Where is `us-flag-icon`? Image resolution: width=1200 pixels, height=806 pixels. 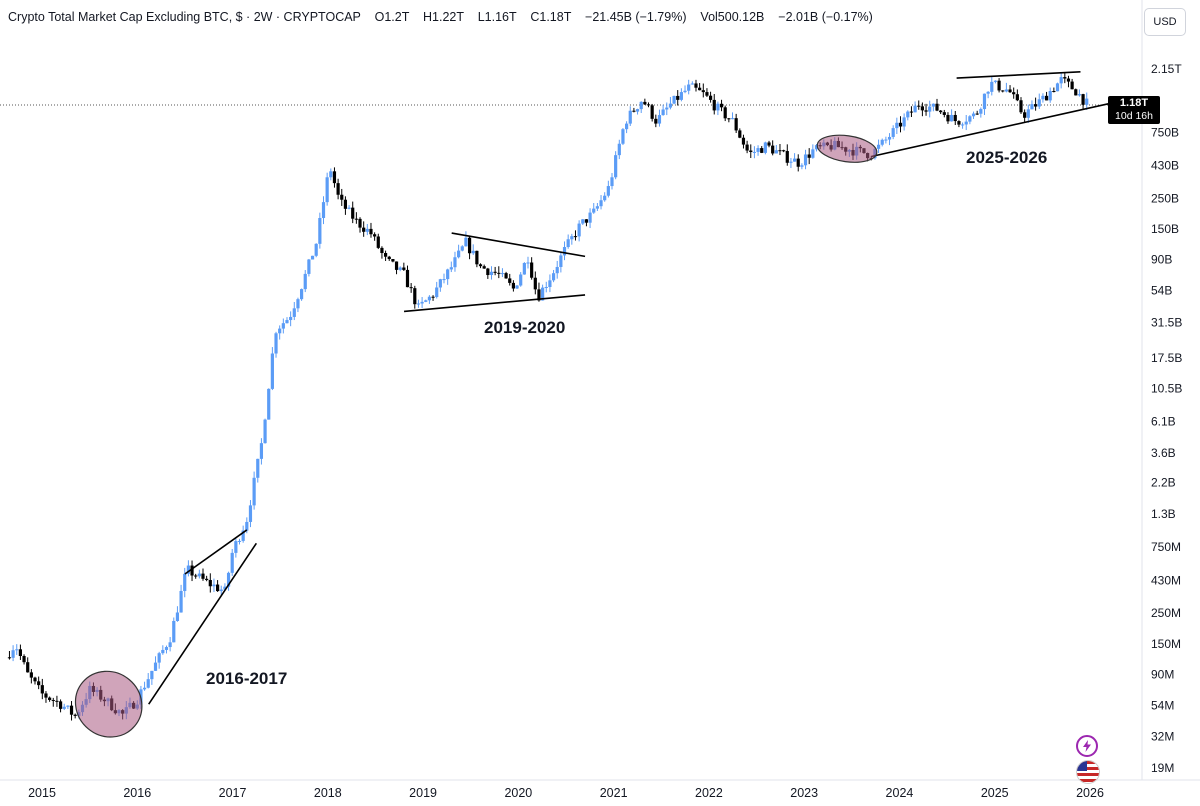
us-flag-icon is located at coordinates (1088, 772).